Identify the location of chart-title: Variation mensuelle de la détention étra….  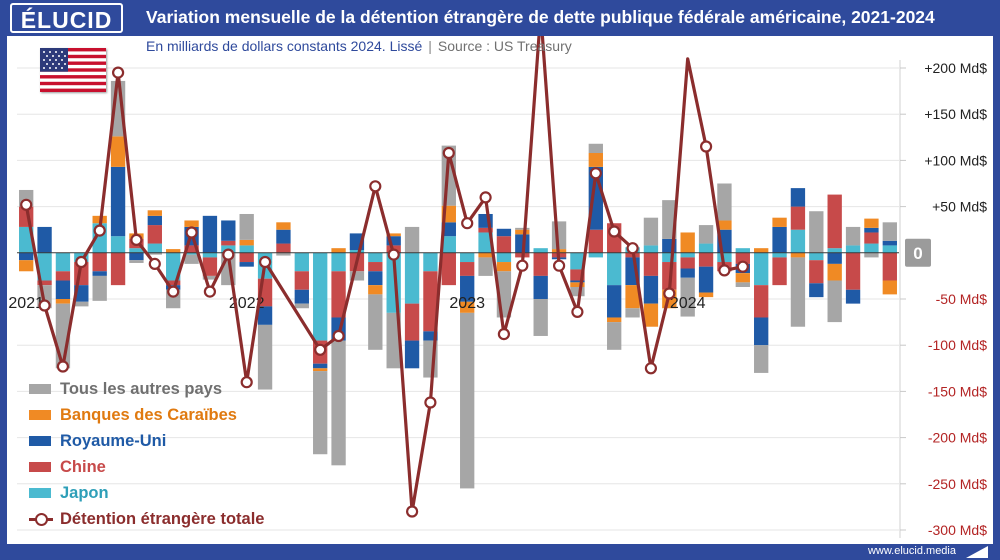
(540, 17).